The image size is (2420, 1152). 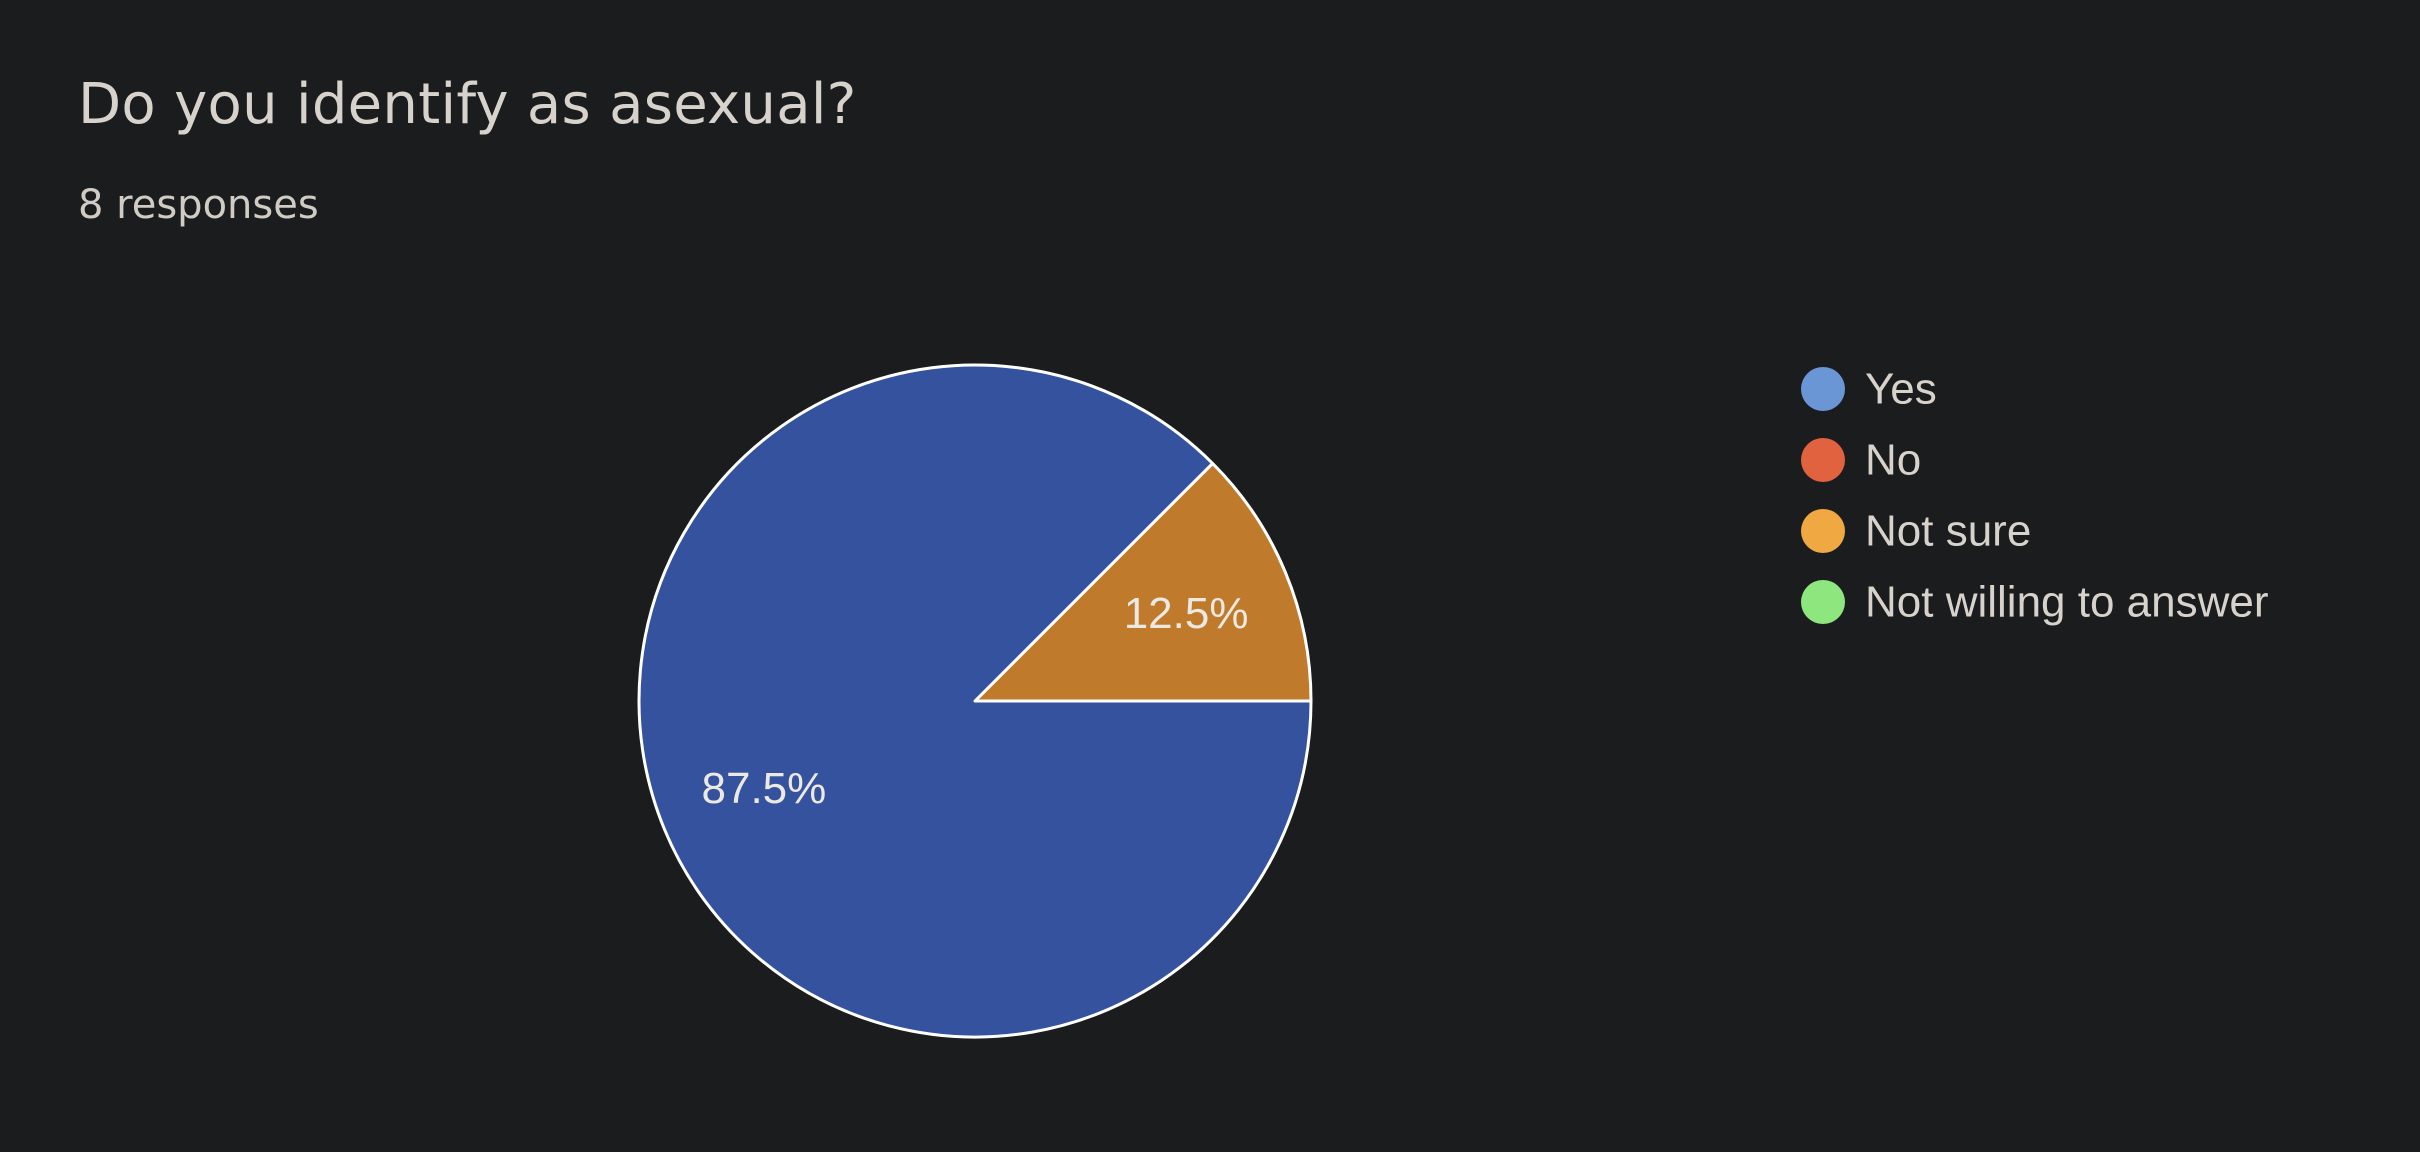 I want to click on response-count: 8 responses, so click(x=198, y=205).